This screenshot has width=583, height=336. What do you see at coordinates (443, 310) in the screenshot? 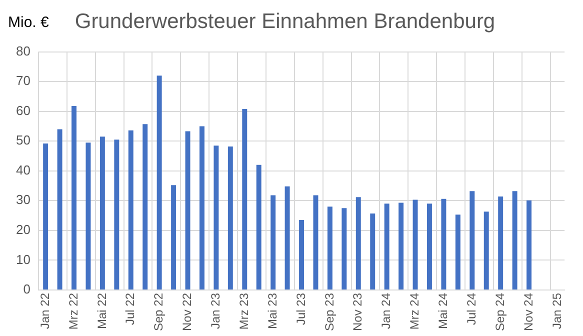
I see `x-tick-label: Mai 24` at bounding box center [443, 310].